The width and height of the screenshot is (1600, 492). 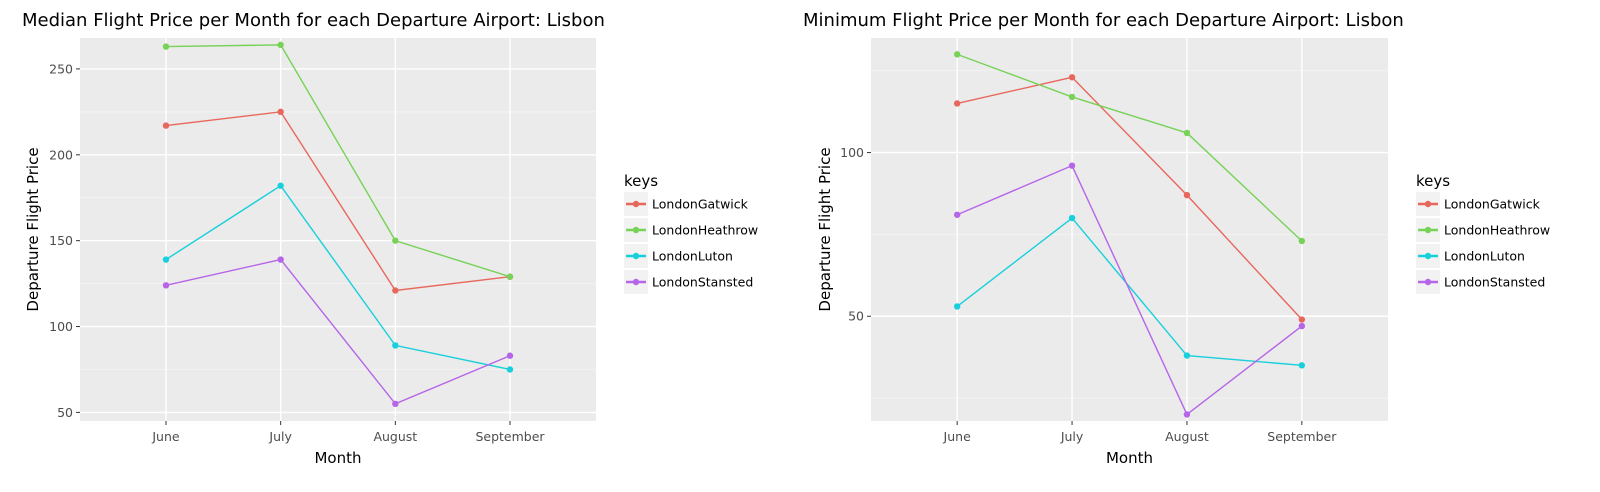 What do you see at coordinates (61, 68) in the screenshot?
I see `y-tick-label: 250` at bounding box center [61, 68].